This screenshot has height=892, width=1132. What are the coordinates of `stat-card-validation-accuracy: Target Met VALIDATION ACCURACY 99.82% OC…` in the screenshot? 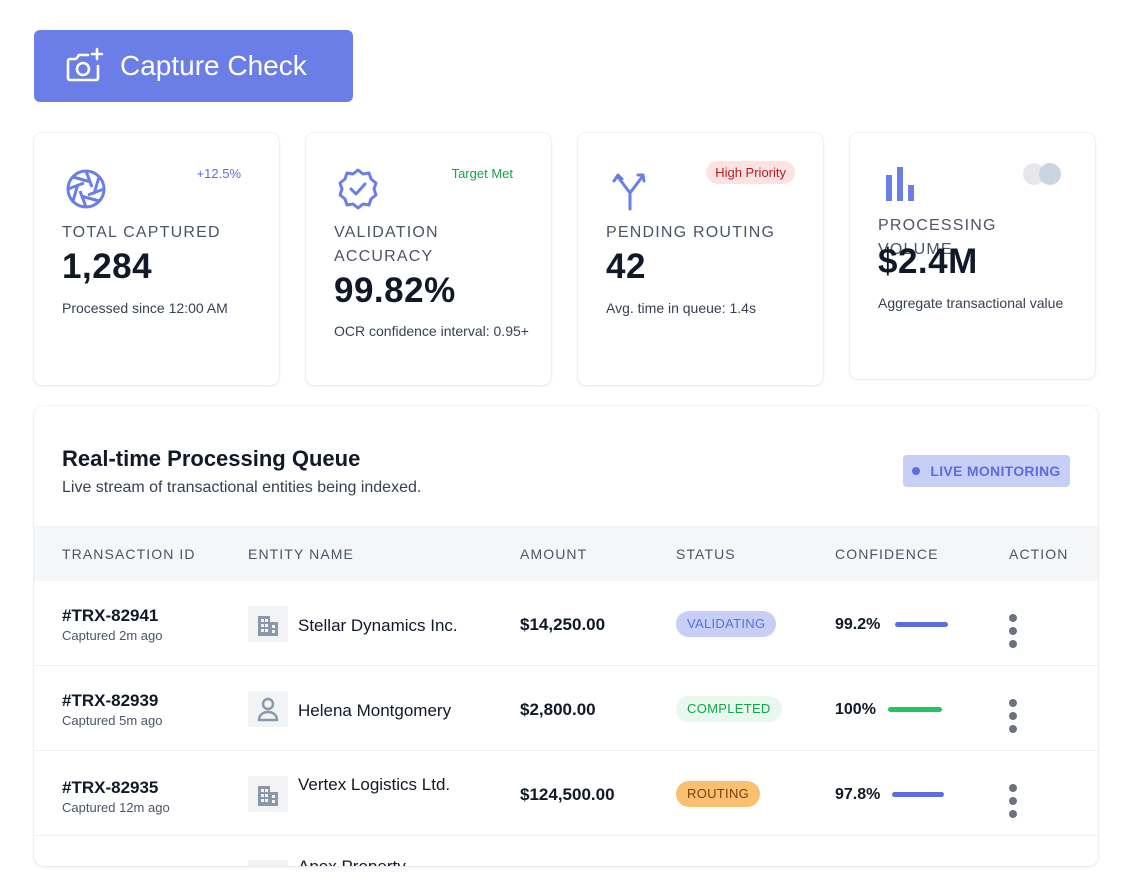 It's located at (428, 259).